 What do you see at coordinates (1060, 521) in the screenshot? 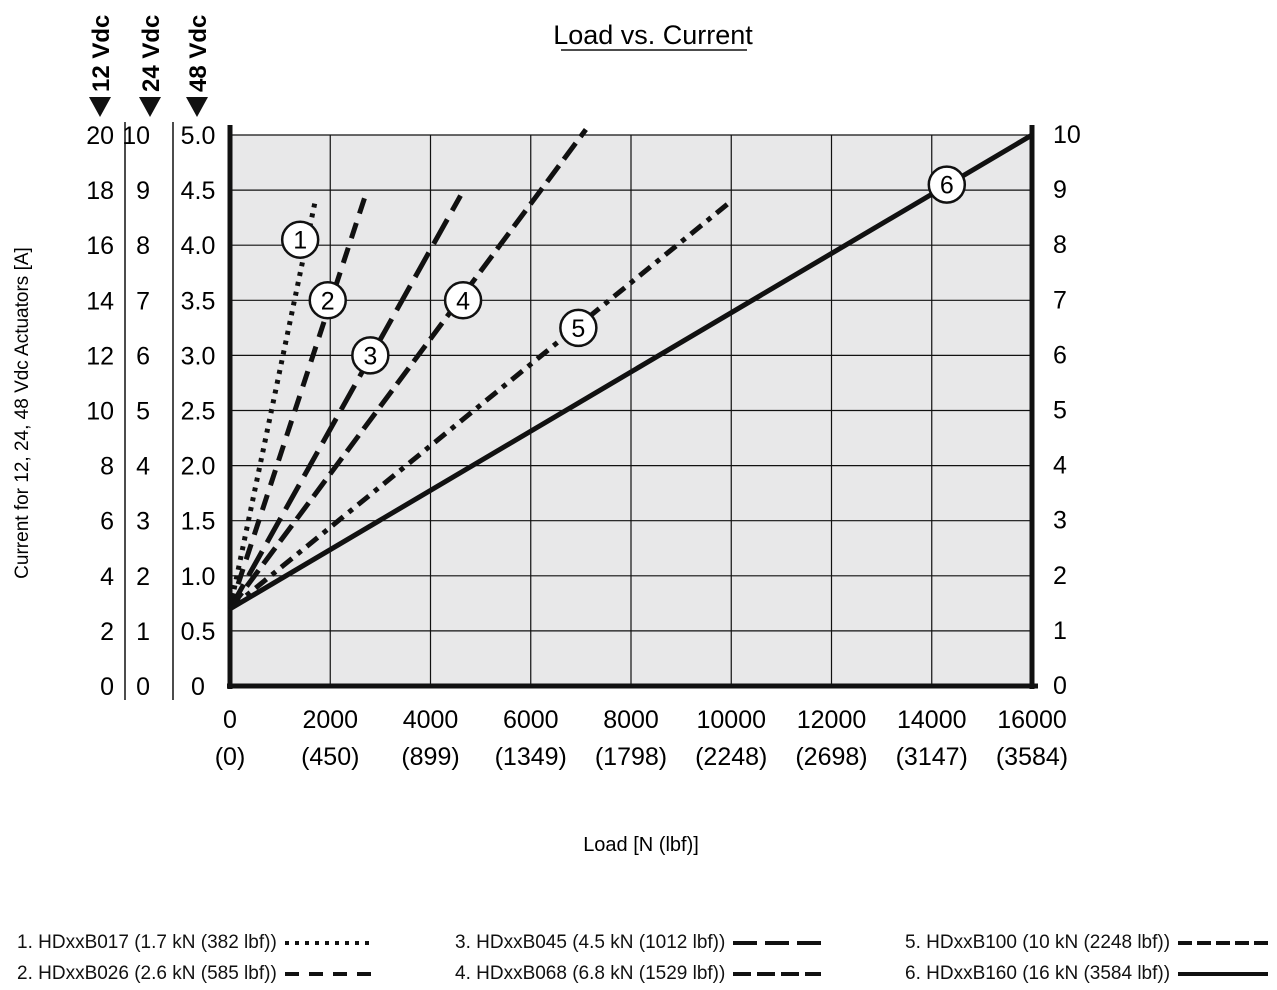
I see `right-tick-label: 3` at bounding box center [1060, 521].